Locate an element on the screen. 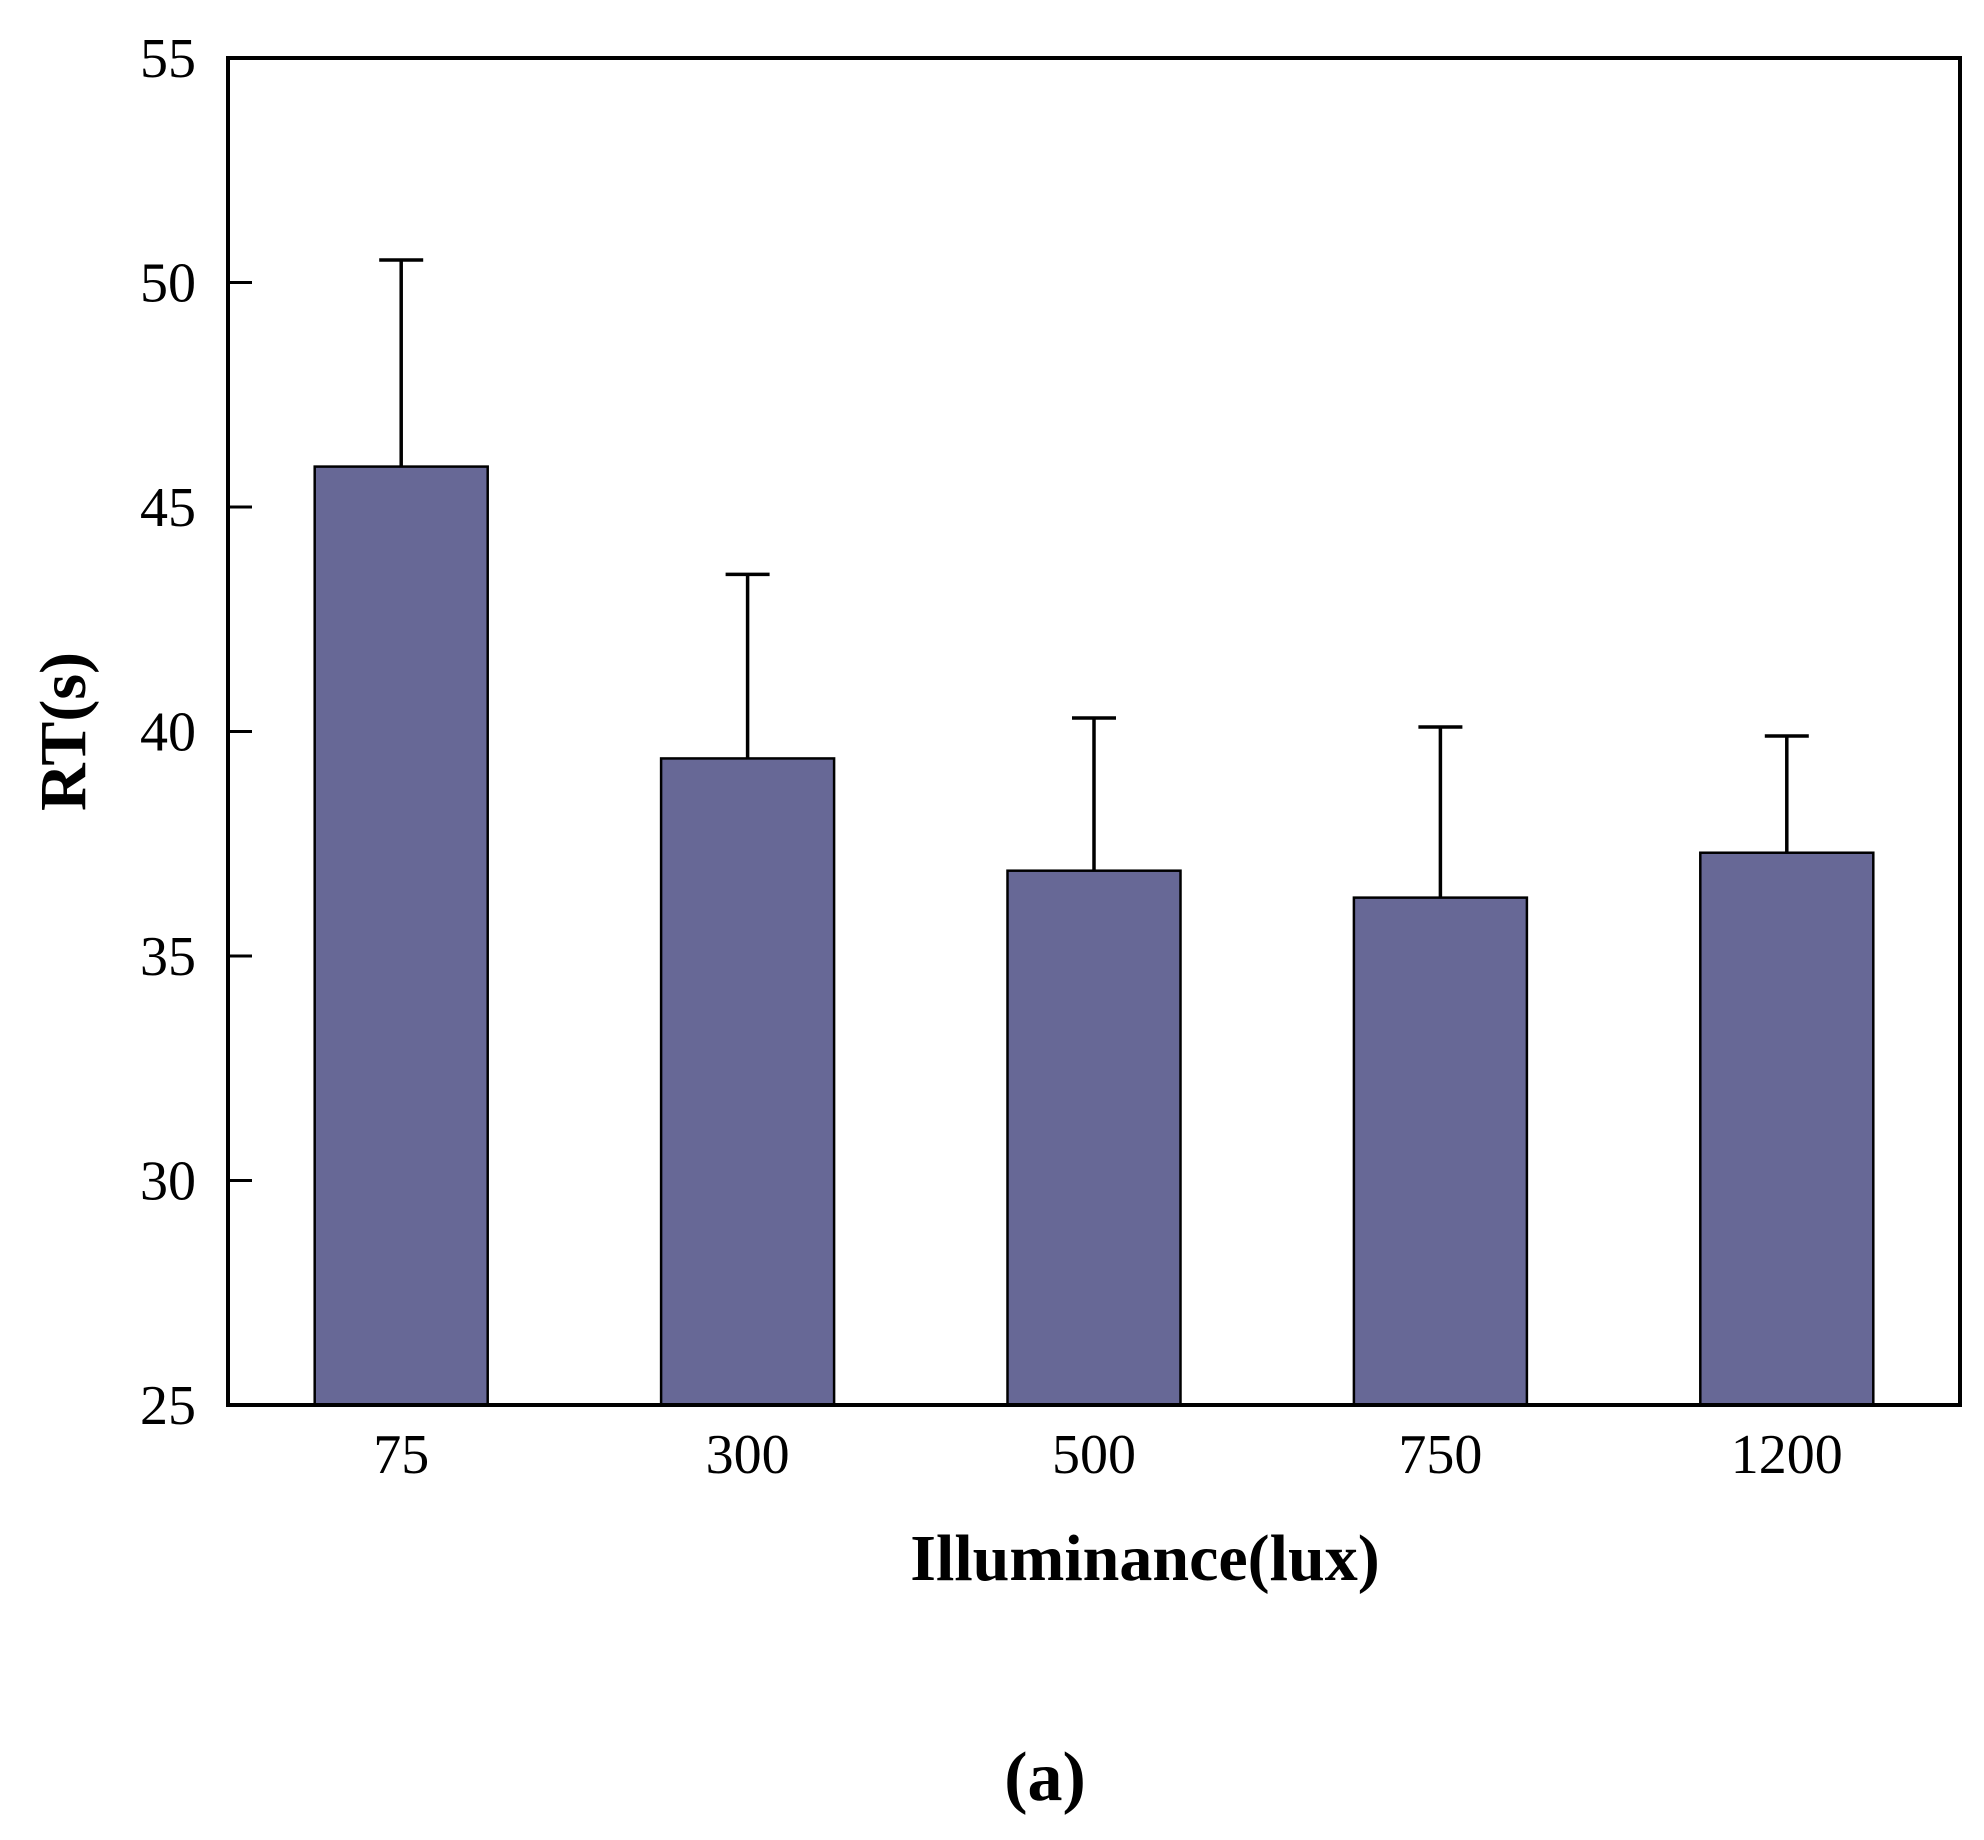  y-tick-label-35: 35 is located at coordinates (168, 957).